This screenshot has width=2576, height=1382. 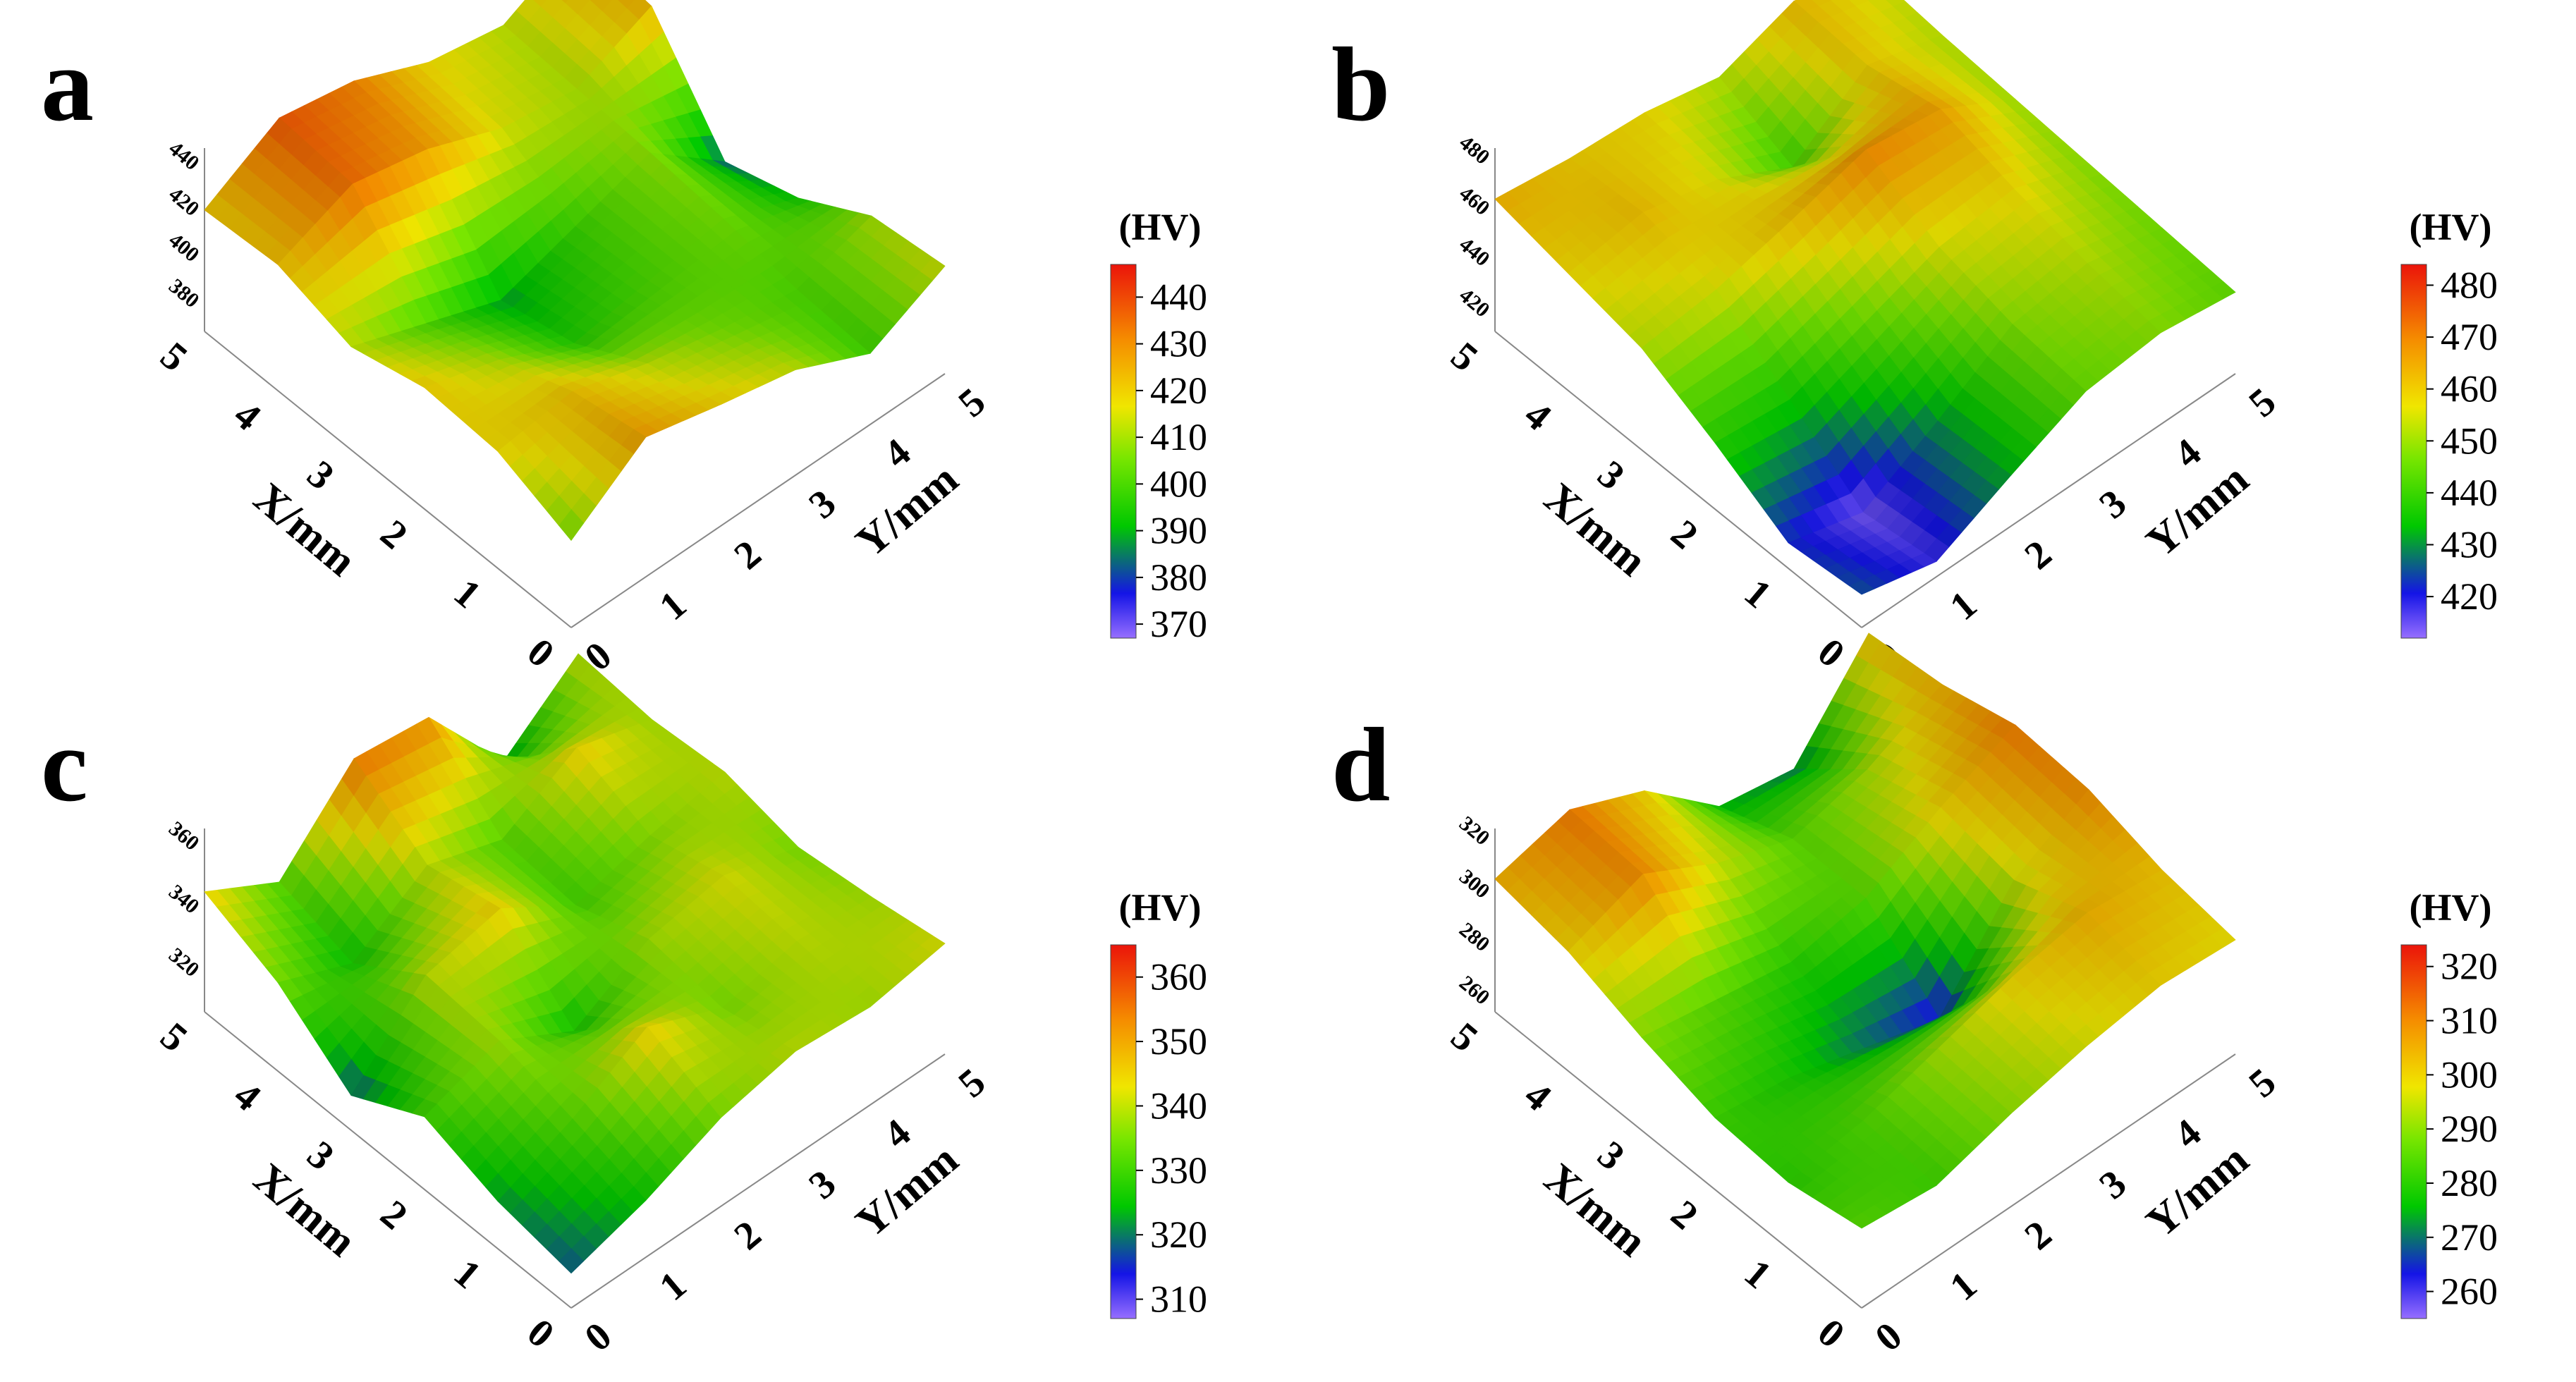 I want to click on z-tick-label: 300, so click(x=1475, y=884).